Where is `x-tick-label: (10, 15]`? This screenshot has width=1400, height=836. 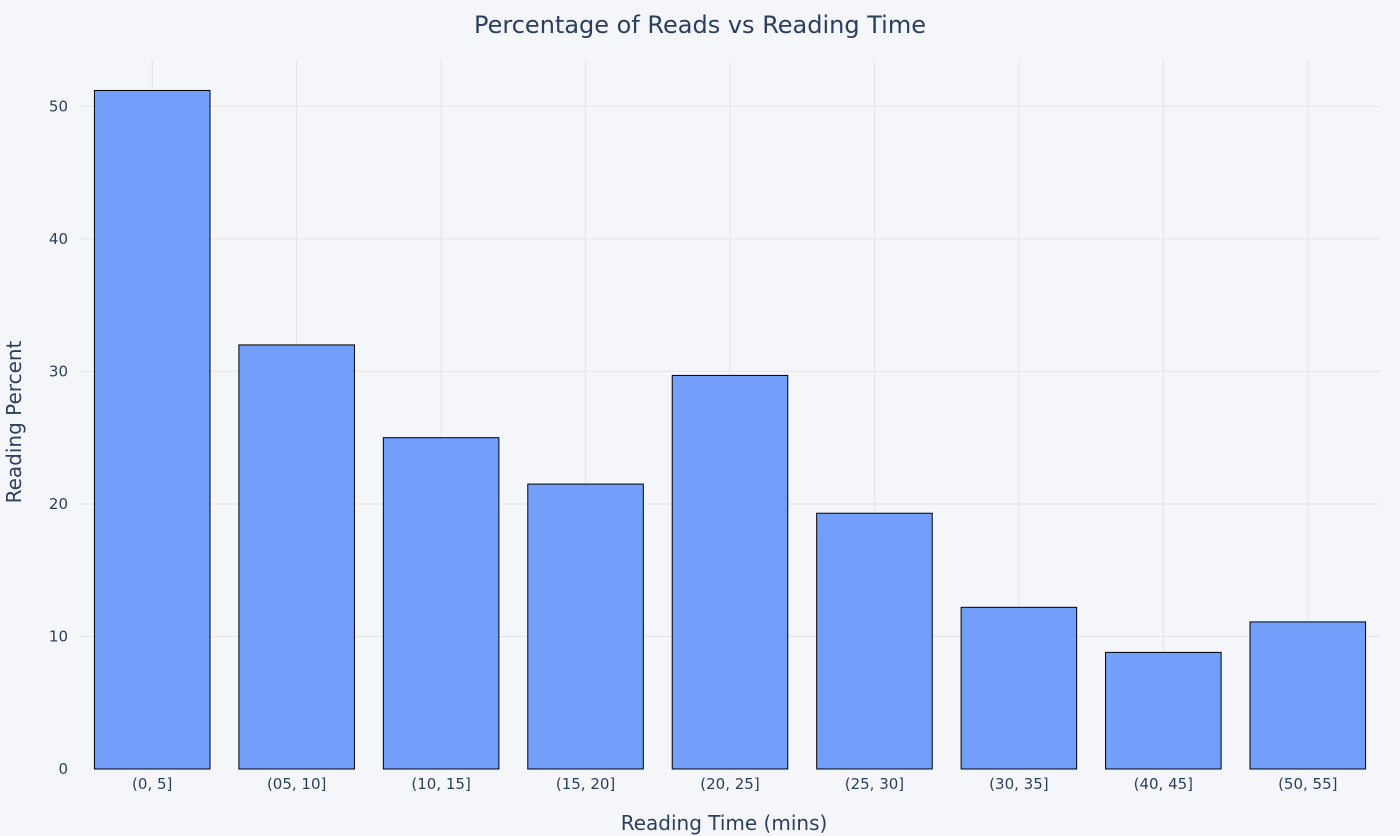 x-tick-label: (10, 15] is located at coordinates (440, 784).